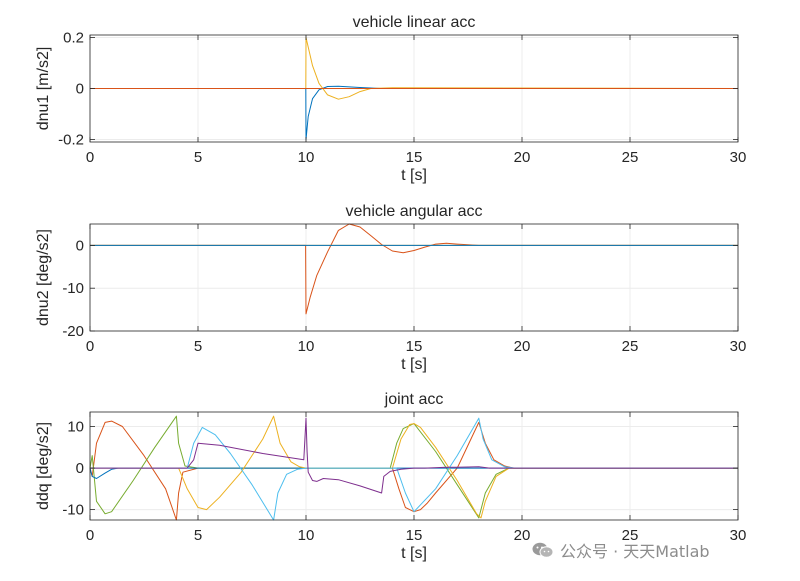 The height and width of the screenshot is (581, 800). Describe the element at coordinates (73, 331) in the screenshot. I see `y-tick-label: -20` at that location.